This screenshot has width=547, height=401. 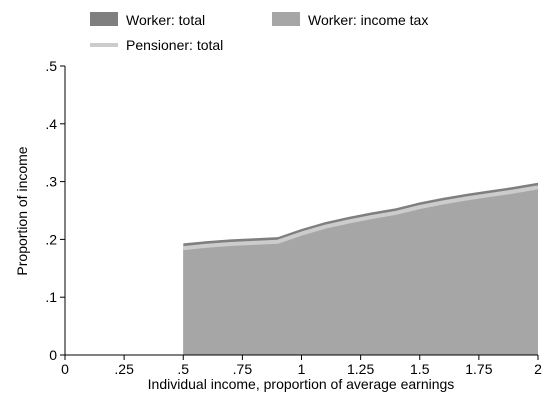 What do you see at coordinates (538, 369) in the screenshot?
I see `x-tick-label: 2` at bounding box center [538, 369].